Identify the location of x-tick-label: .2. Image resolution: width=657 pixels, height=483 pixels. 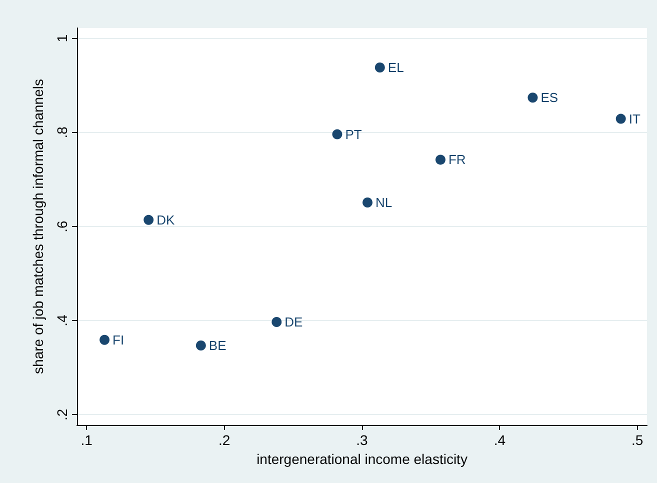
(224, 440).